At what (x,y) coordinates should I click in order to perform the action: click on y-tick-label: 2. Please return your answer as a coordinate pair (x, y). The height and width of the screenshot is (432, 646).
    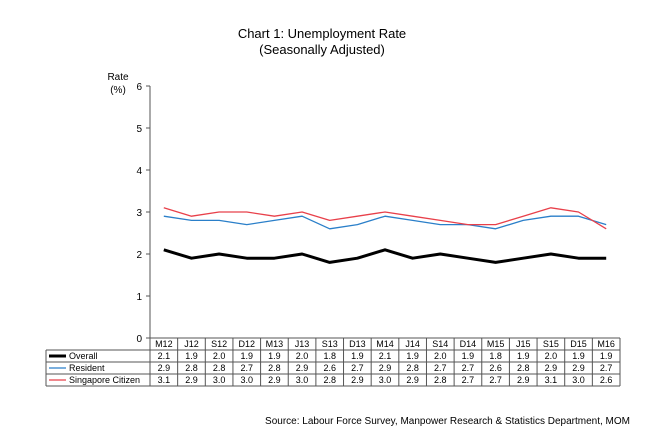
    Looking at the image, I should click on (139, 255).